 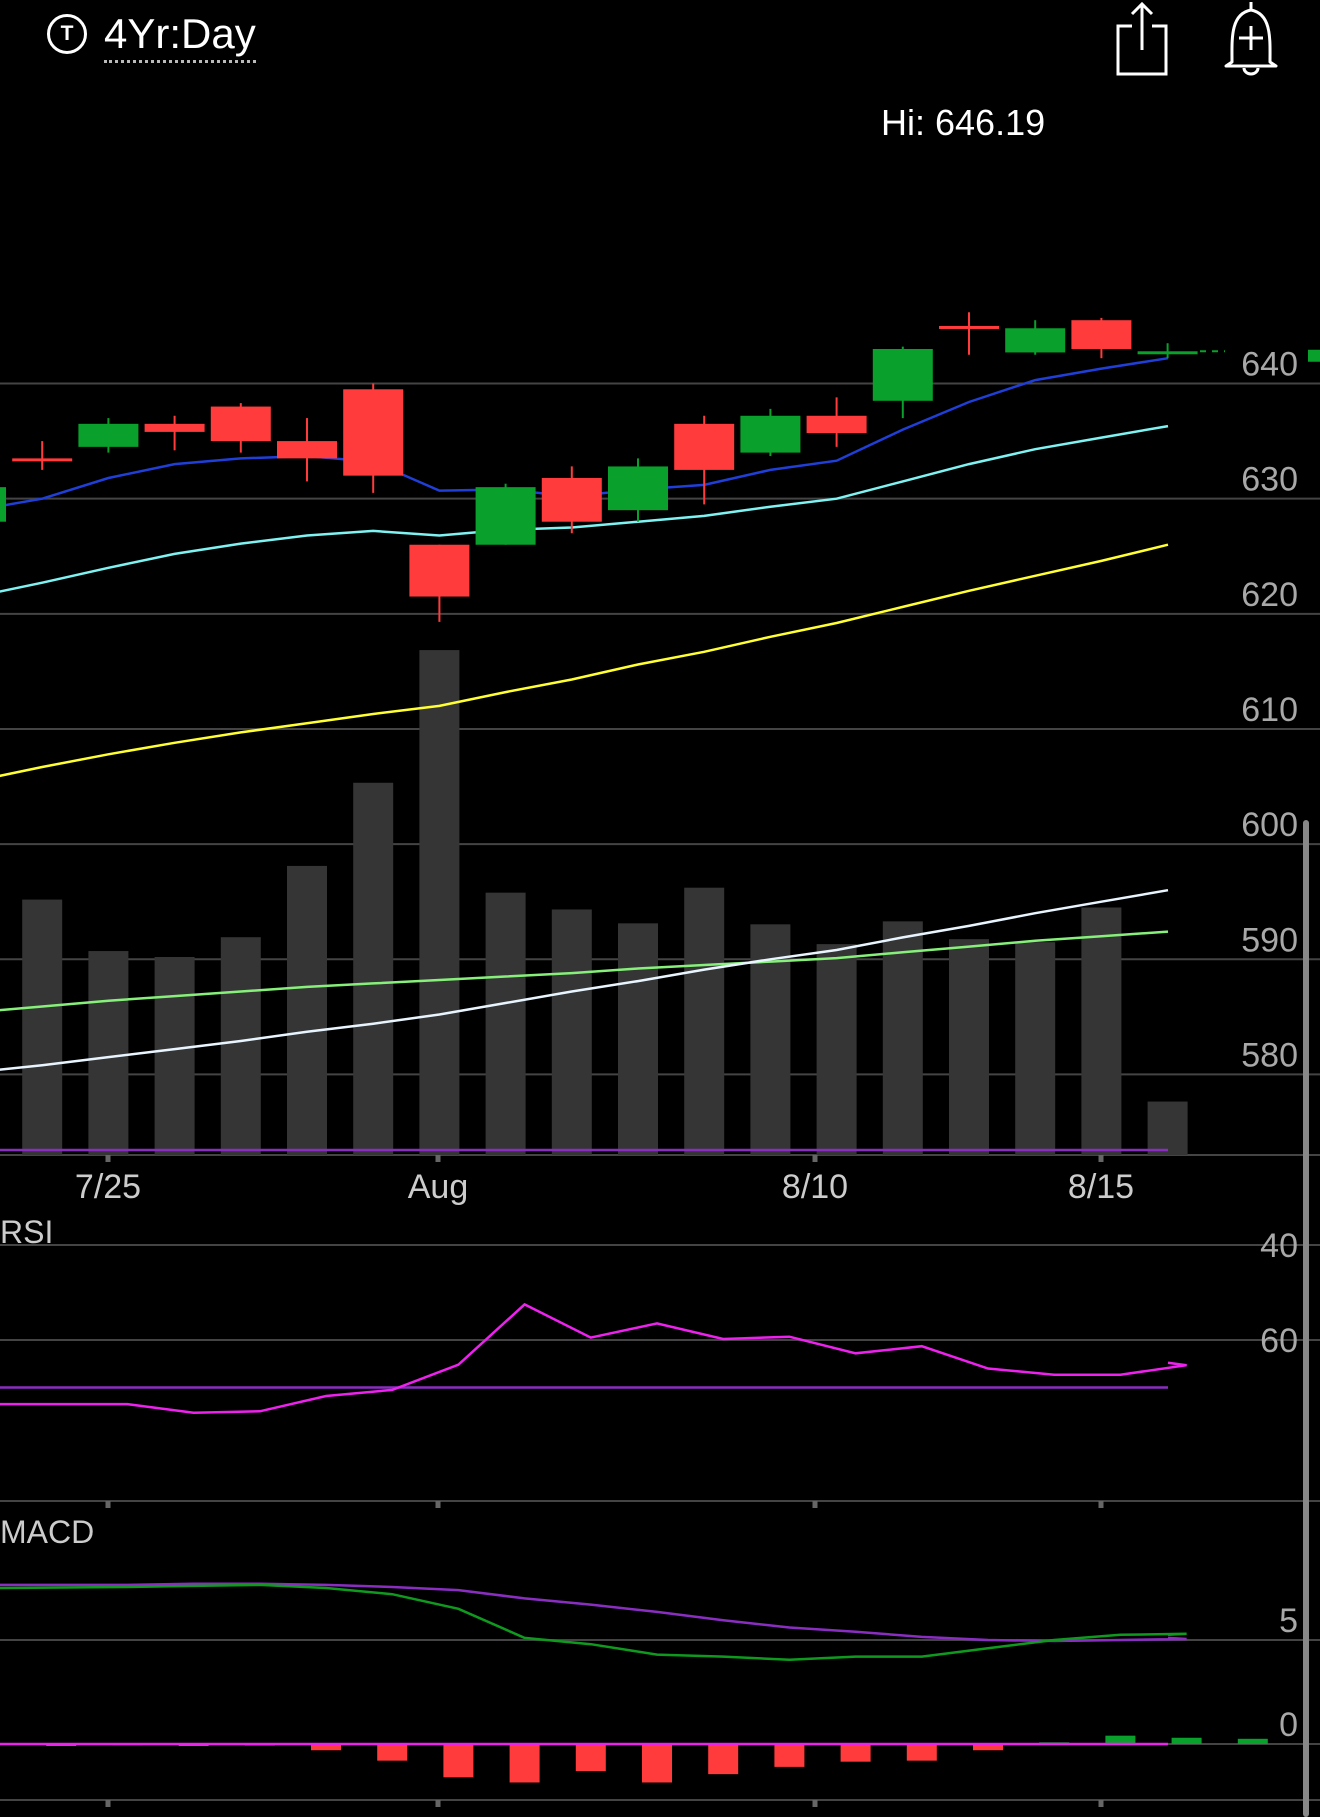 I want to click on x-axis-label: 8/15, so click(x=1101, y=1187).